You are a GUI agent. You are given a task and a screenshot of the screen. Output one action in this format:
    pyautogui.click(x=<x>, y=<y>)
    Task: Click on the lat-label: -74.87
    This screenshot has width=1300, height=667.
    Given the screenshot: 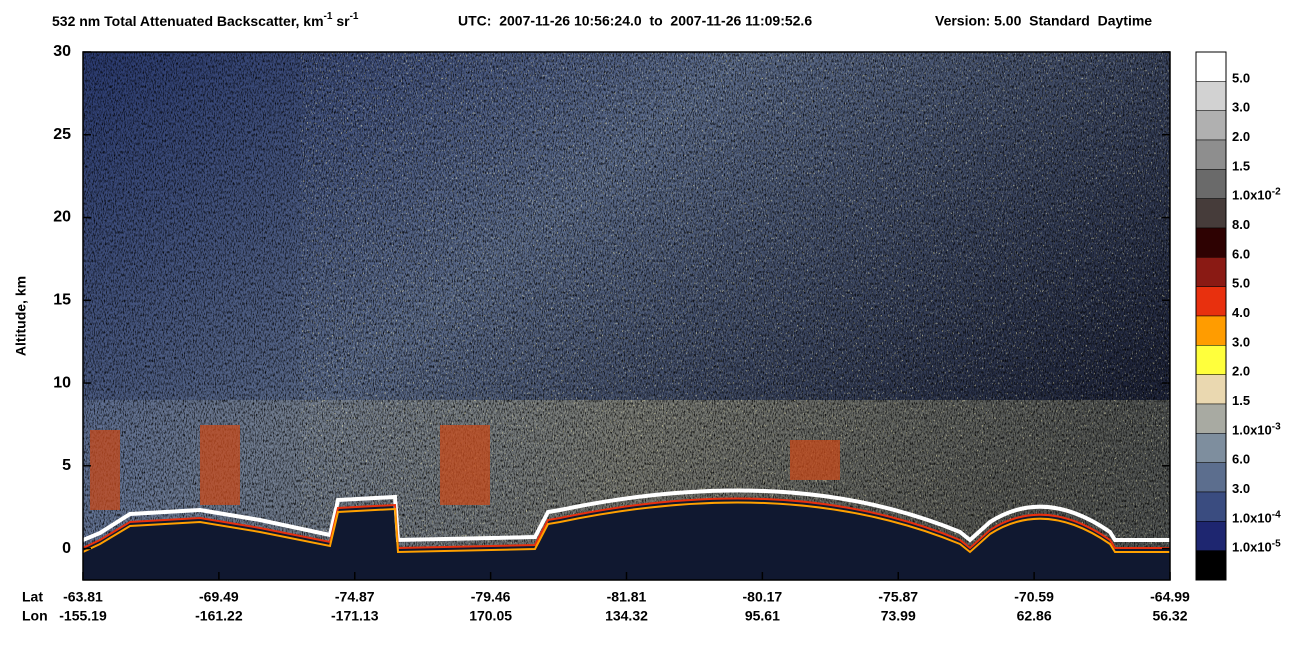 What is the action you would take?
    pyautogui.click(x=355, y=597)
    